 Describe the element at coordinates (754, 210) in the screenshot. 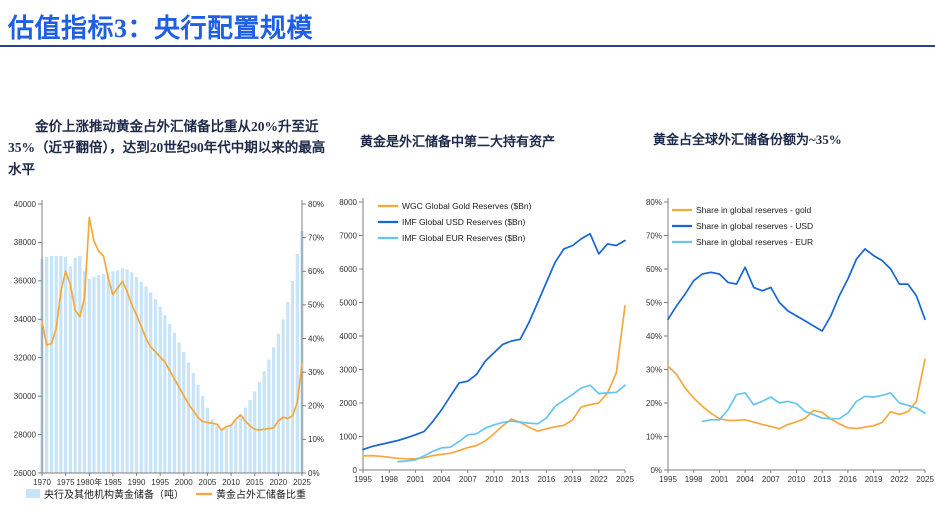

I see `svg-text:Share in global reserves - gol: Share in global reserves - gold` at that location.